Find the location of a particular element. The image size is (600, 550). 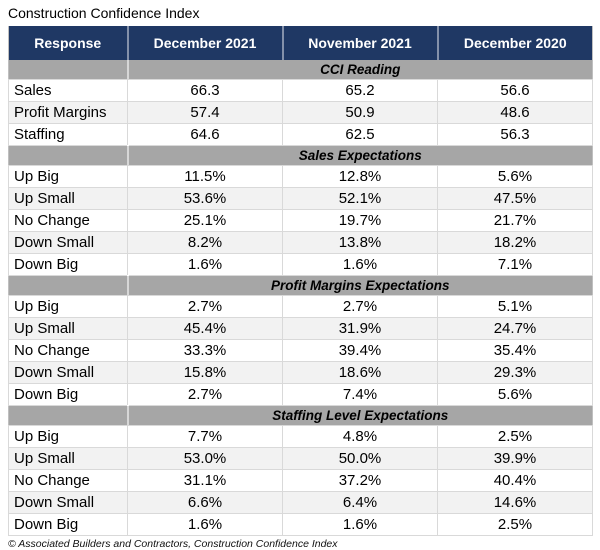

table-row: Up Big 7.7% 4.8% 2.5% is located at coordinates (300, 436).